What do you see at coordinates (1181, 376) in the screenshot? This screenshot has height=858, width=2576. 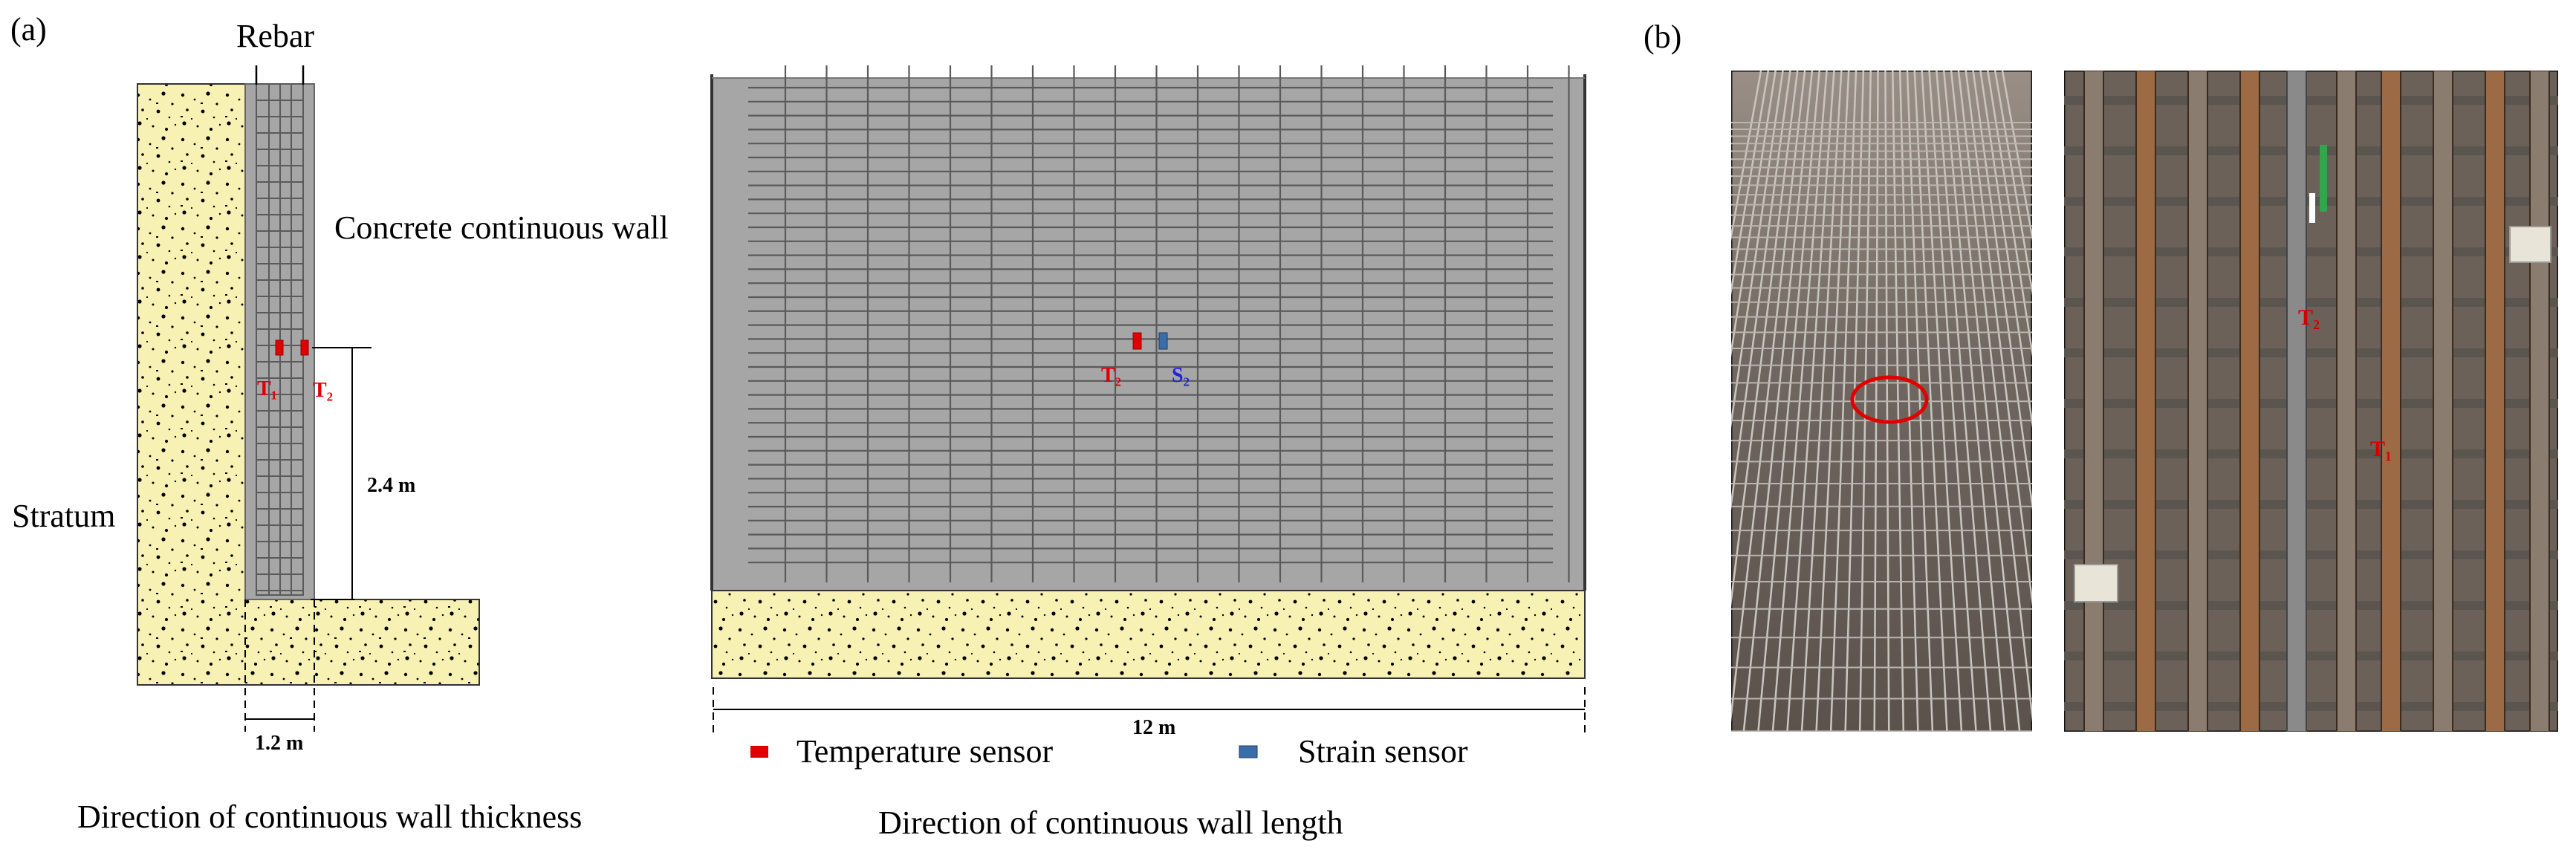 I see `sensor-s2-front-label: S₂` at bounding box center [1181, 376].